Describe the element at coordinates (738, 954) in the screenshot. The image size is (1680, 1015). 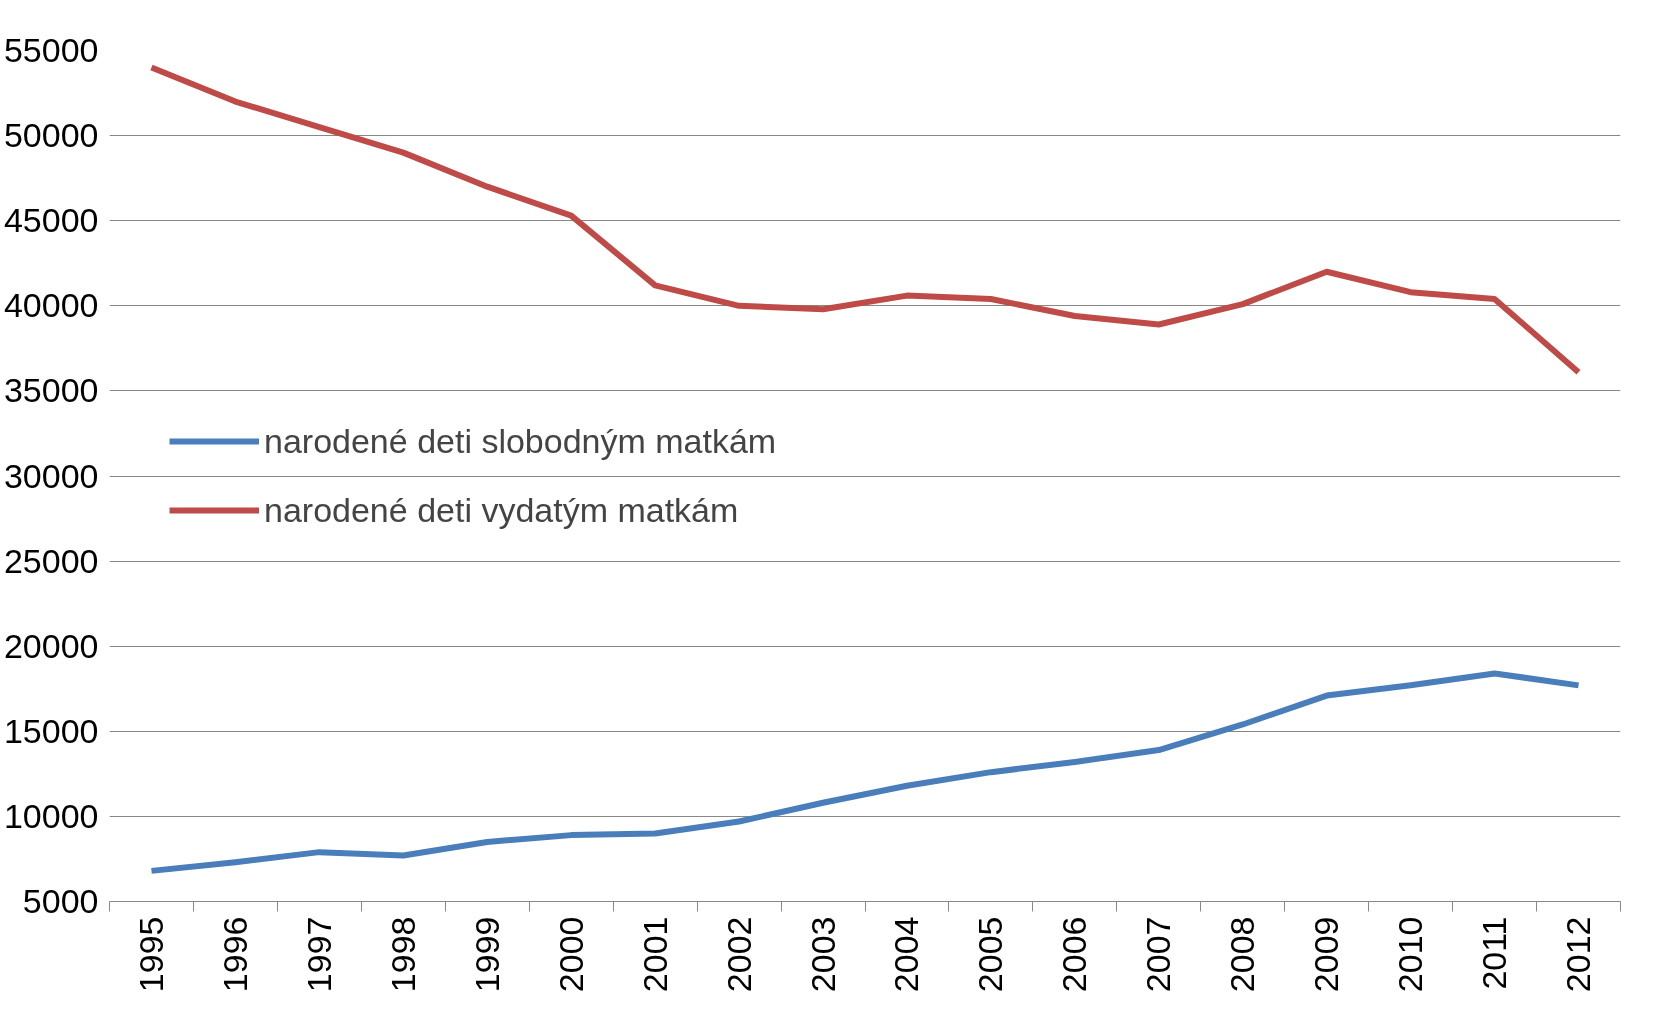
I see `x-tick-label: 2002` at that location.